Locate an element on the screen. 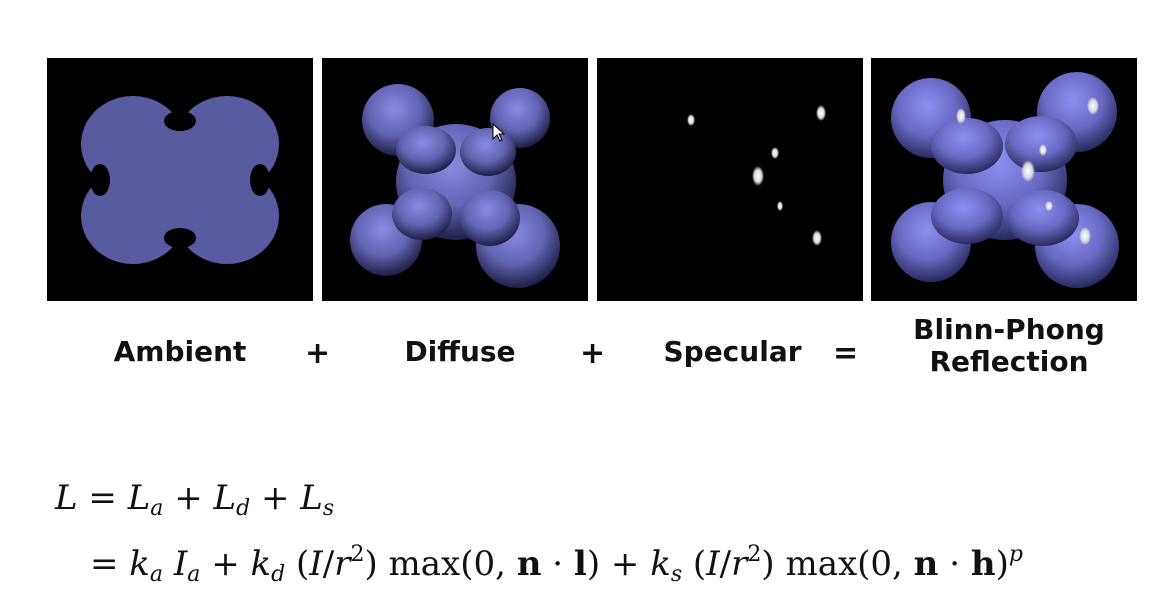 The height and width of the screenshot is (606, 1162). equation-line-1: L = La + Ld + Ls is located at coordinates (195, 499).